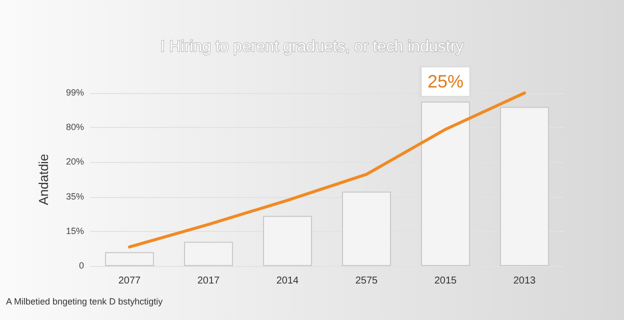 The height and width of the screenshot is (320, 624). What do you see at coordinates (43, 180) in the screenshot?
I see `y-axis-title: Andatdie` at bounding box center [43, 180].